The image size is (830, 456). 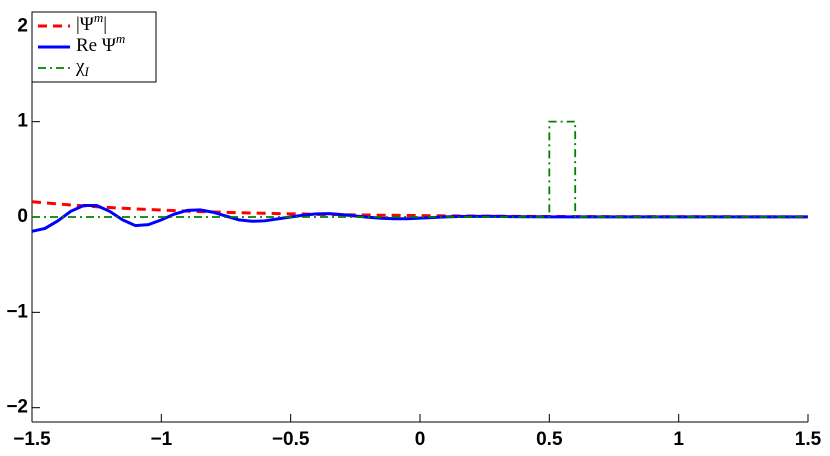 What do you see at coordinates (22, 216) in the screenshot?
I see `y-tick-label: 0` at bounding box center [22, 216].